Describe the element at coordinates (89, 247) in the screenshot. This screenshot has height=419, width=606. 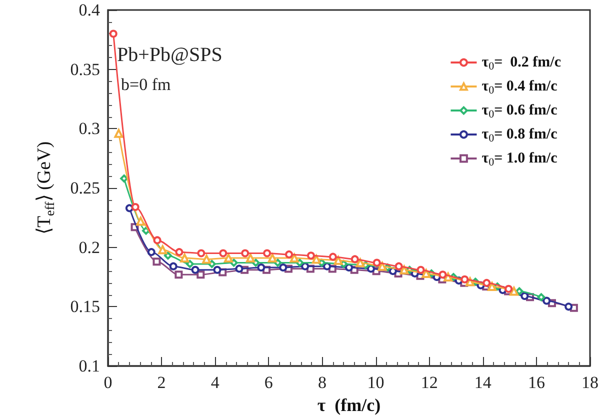
I see `y-tick-label: 0.2` at that location.